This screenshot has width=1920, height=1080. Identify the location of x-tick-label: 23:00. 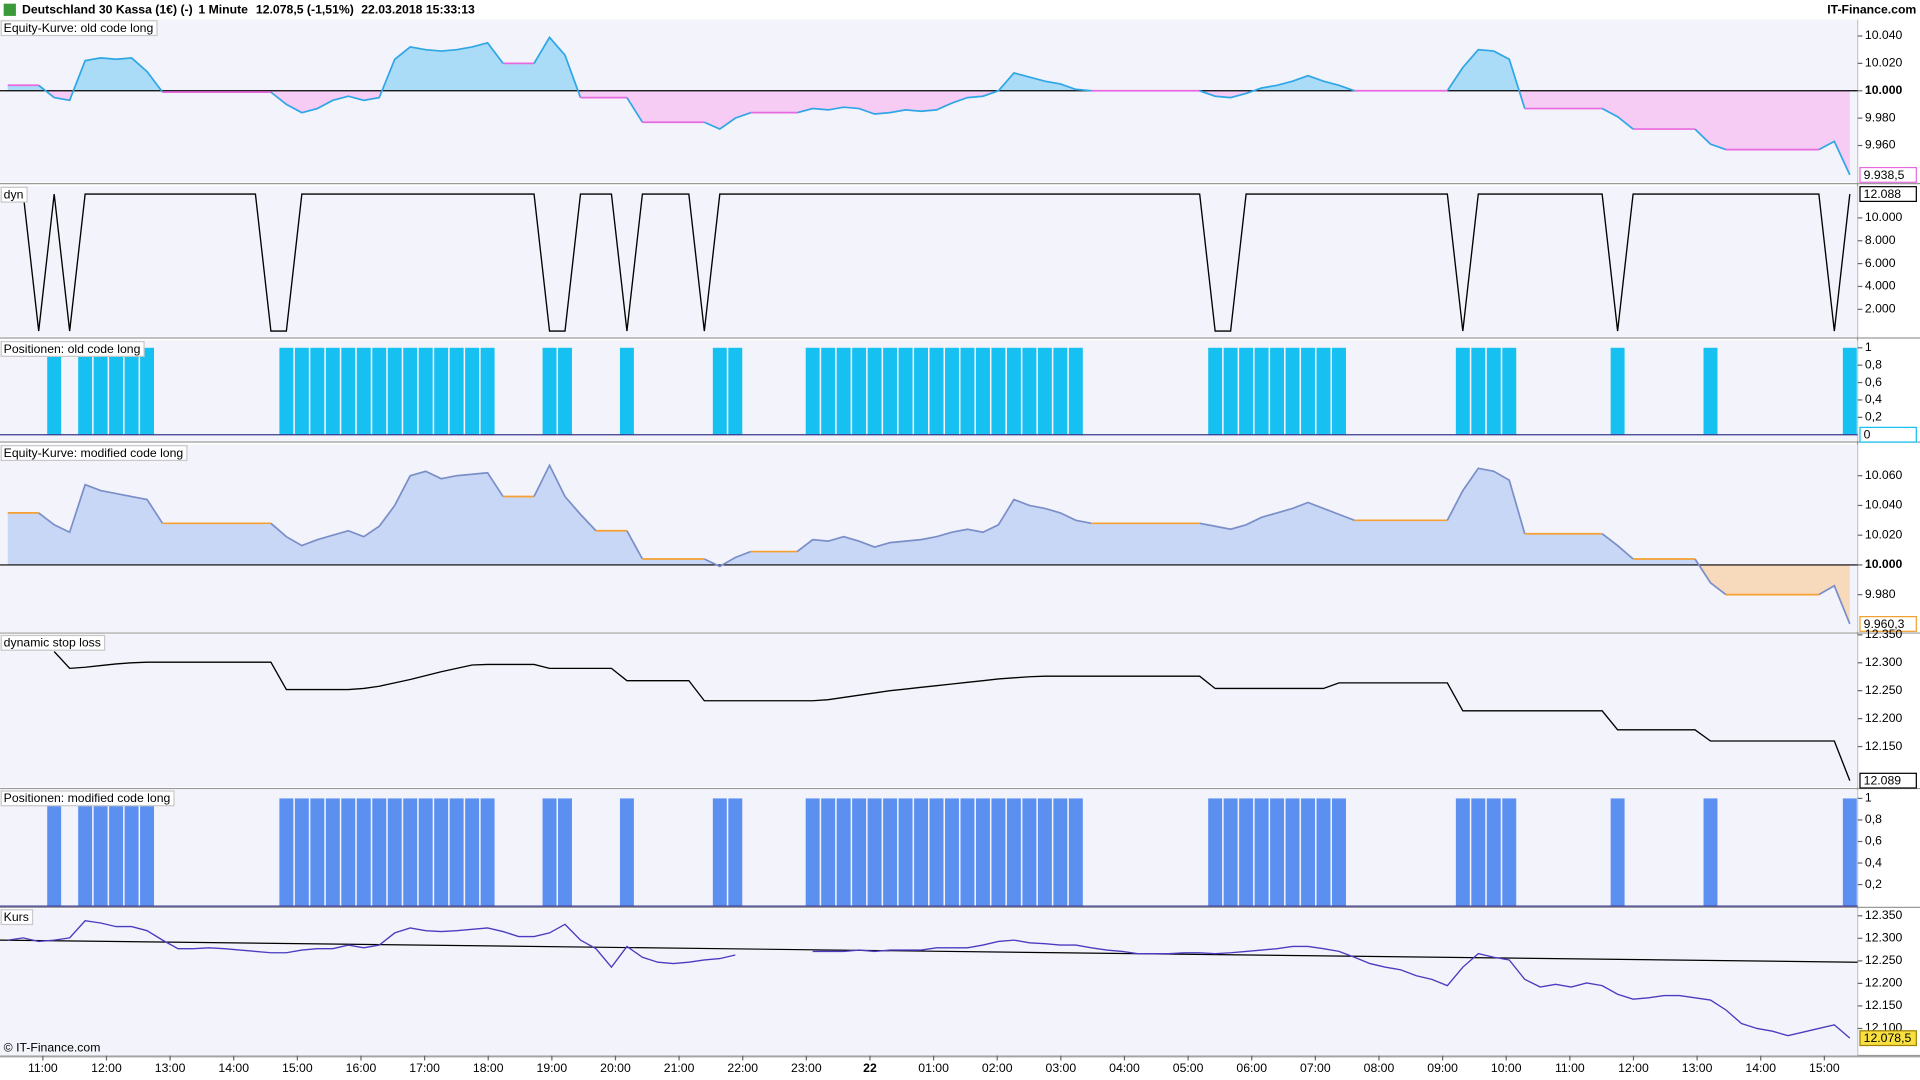
(806, 1068).